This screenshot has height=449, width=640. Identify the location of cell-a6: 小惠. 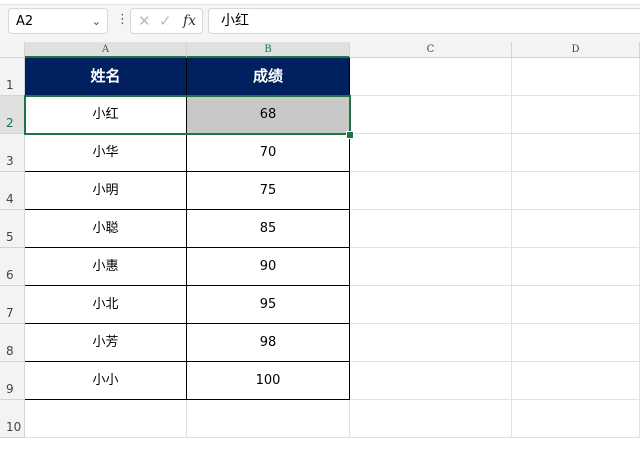
(106, 267).